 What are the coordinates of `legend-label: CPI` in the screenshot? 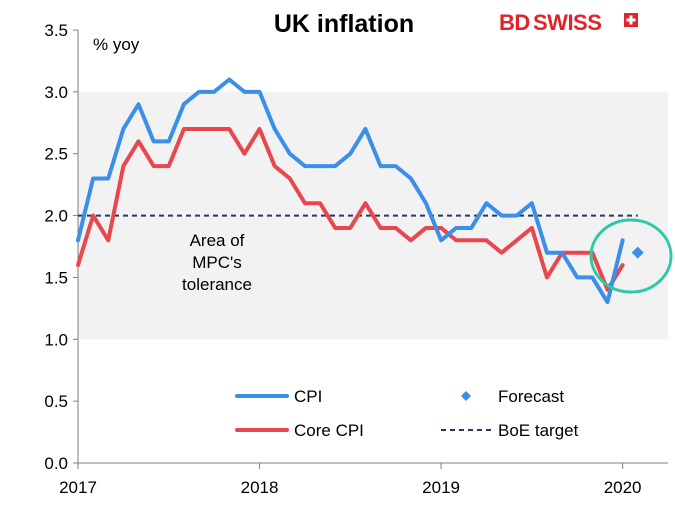 It's located at (308, 396).